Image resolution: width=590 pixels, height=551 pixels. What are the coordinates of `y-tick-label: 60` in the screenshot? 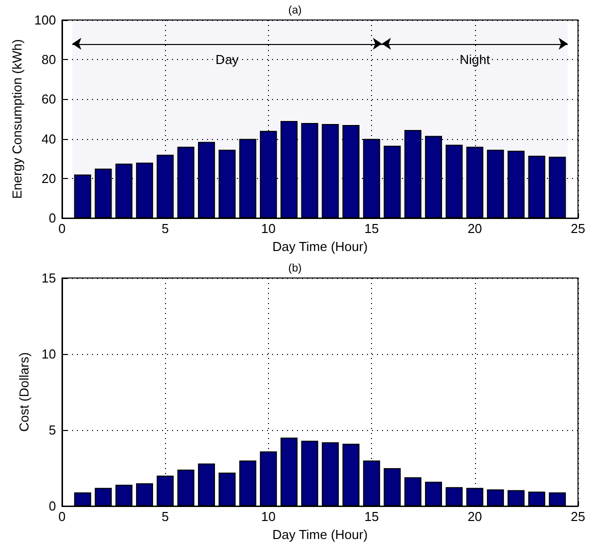 It's located at (49, 99).